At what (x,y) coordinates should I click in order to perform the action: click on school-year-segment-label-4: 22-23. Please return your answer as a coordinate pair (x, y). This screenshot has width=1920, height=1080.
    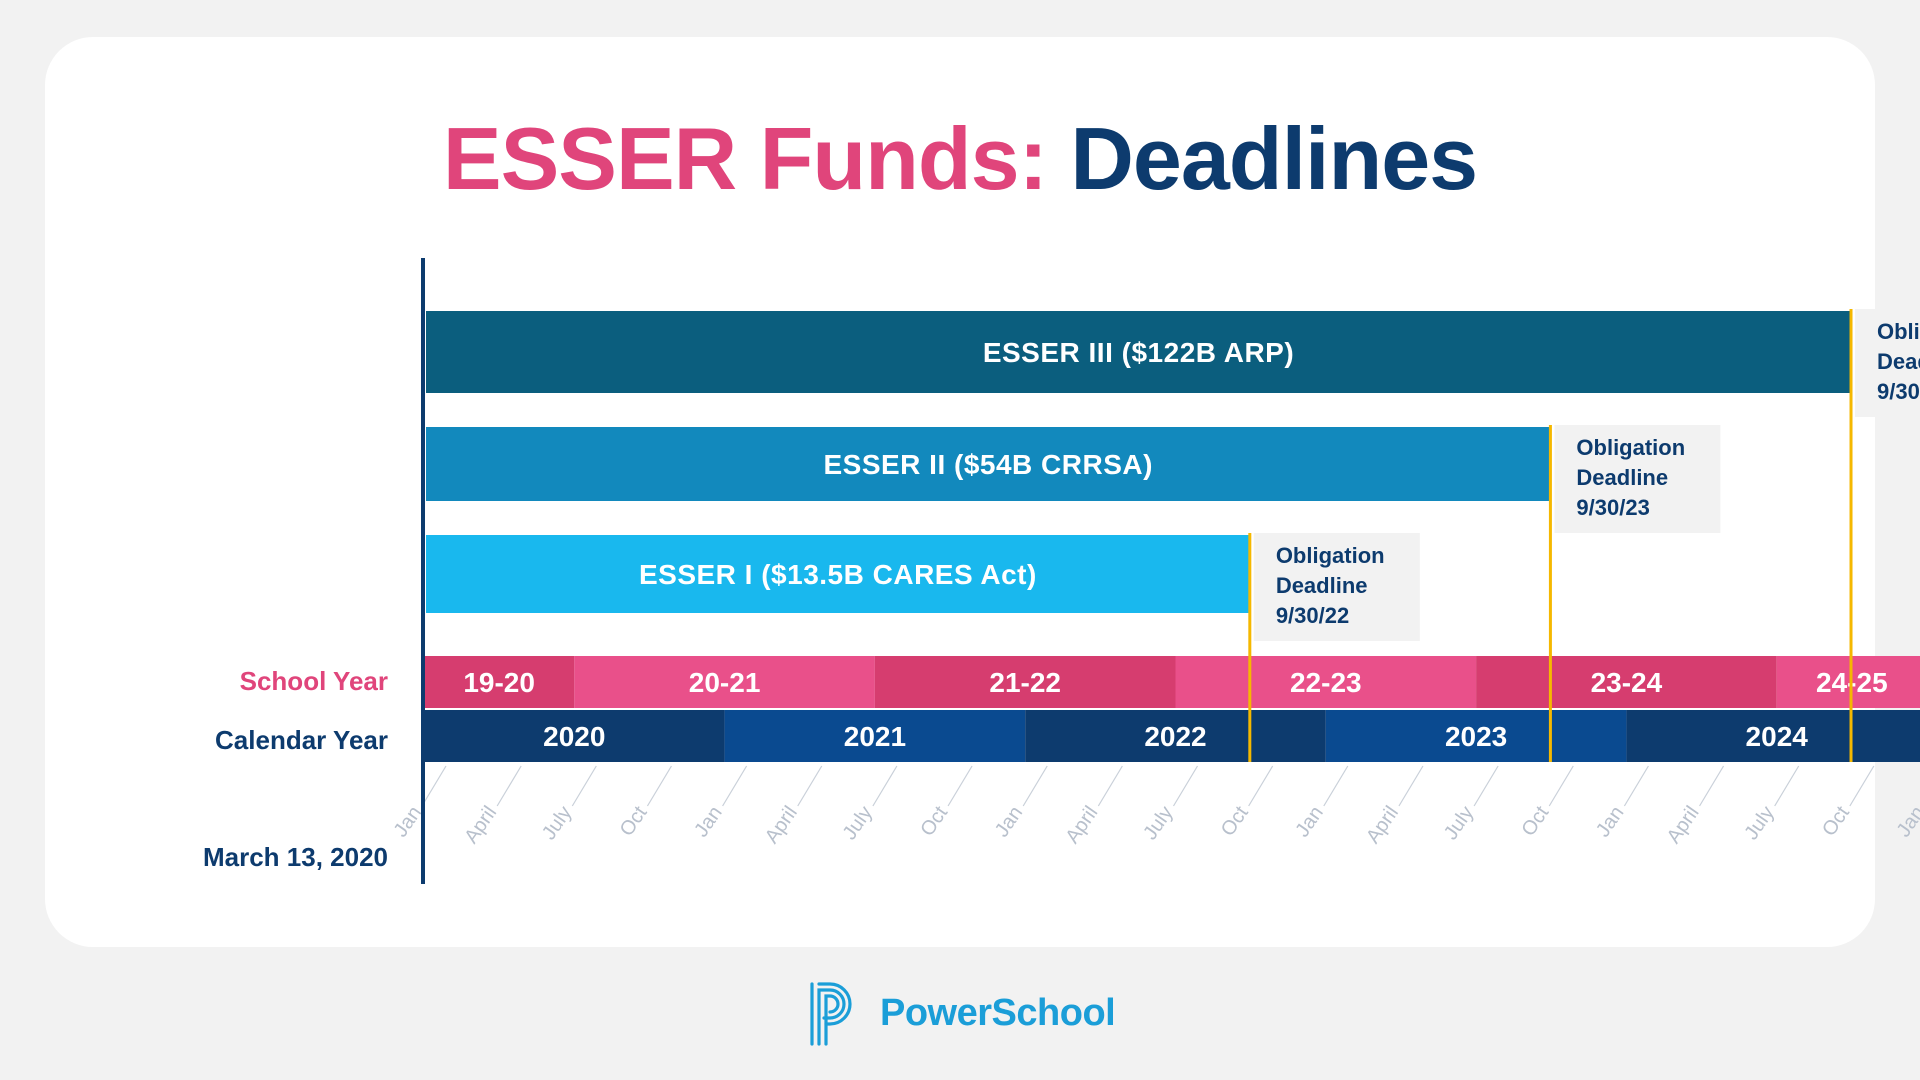
    Looking at the image, I should click on (1326, 682).